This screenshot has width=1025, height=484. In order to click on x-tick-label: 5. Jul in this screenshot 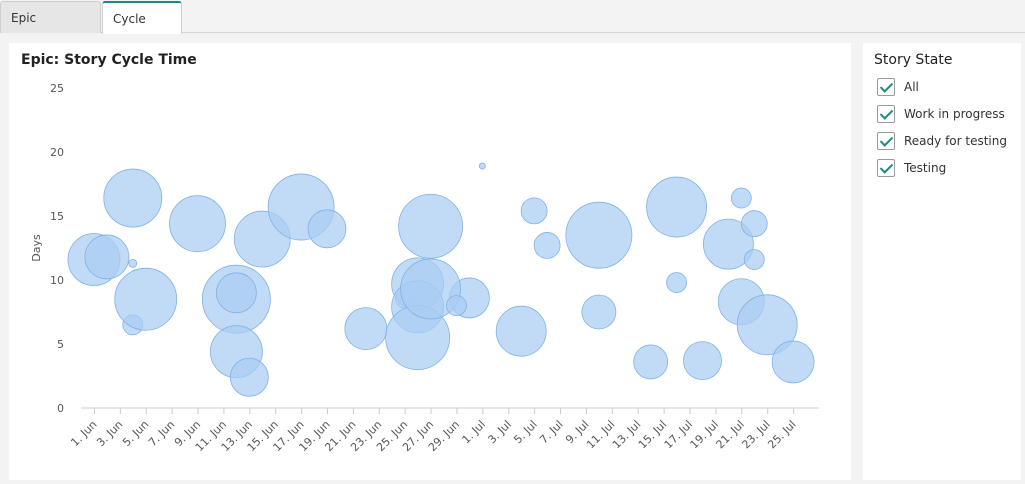, I will do `click(525, 432)`.